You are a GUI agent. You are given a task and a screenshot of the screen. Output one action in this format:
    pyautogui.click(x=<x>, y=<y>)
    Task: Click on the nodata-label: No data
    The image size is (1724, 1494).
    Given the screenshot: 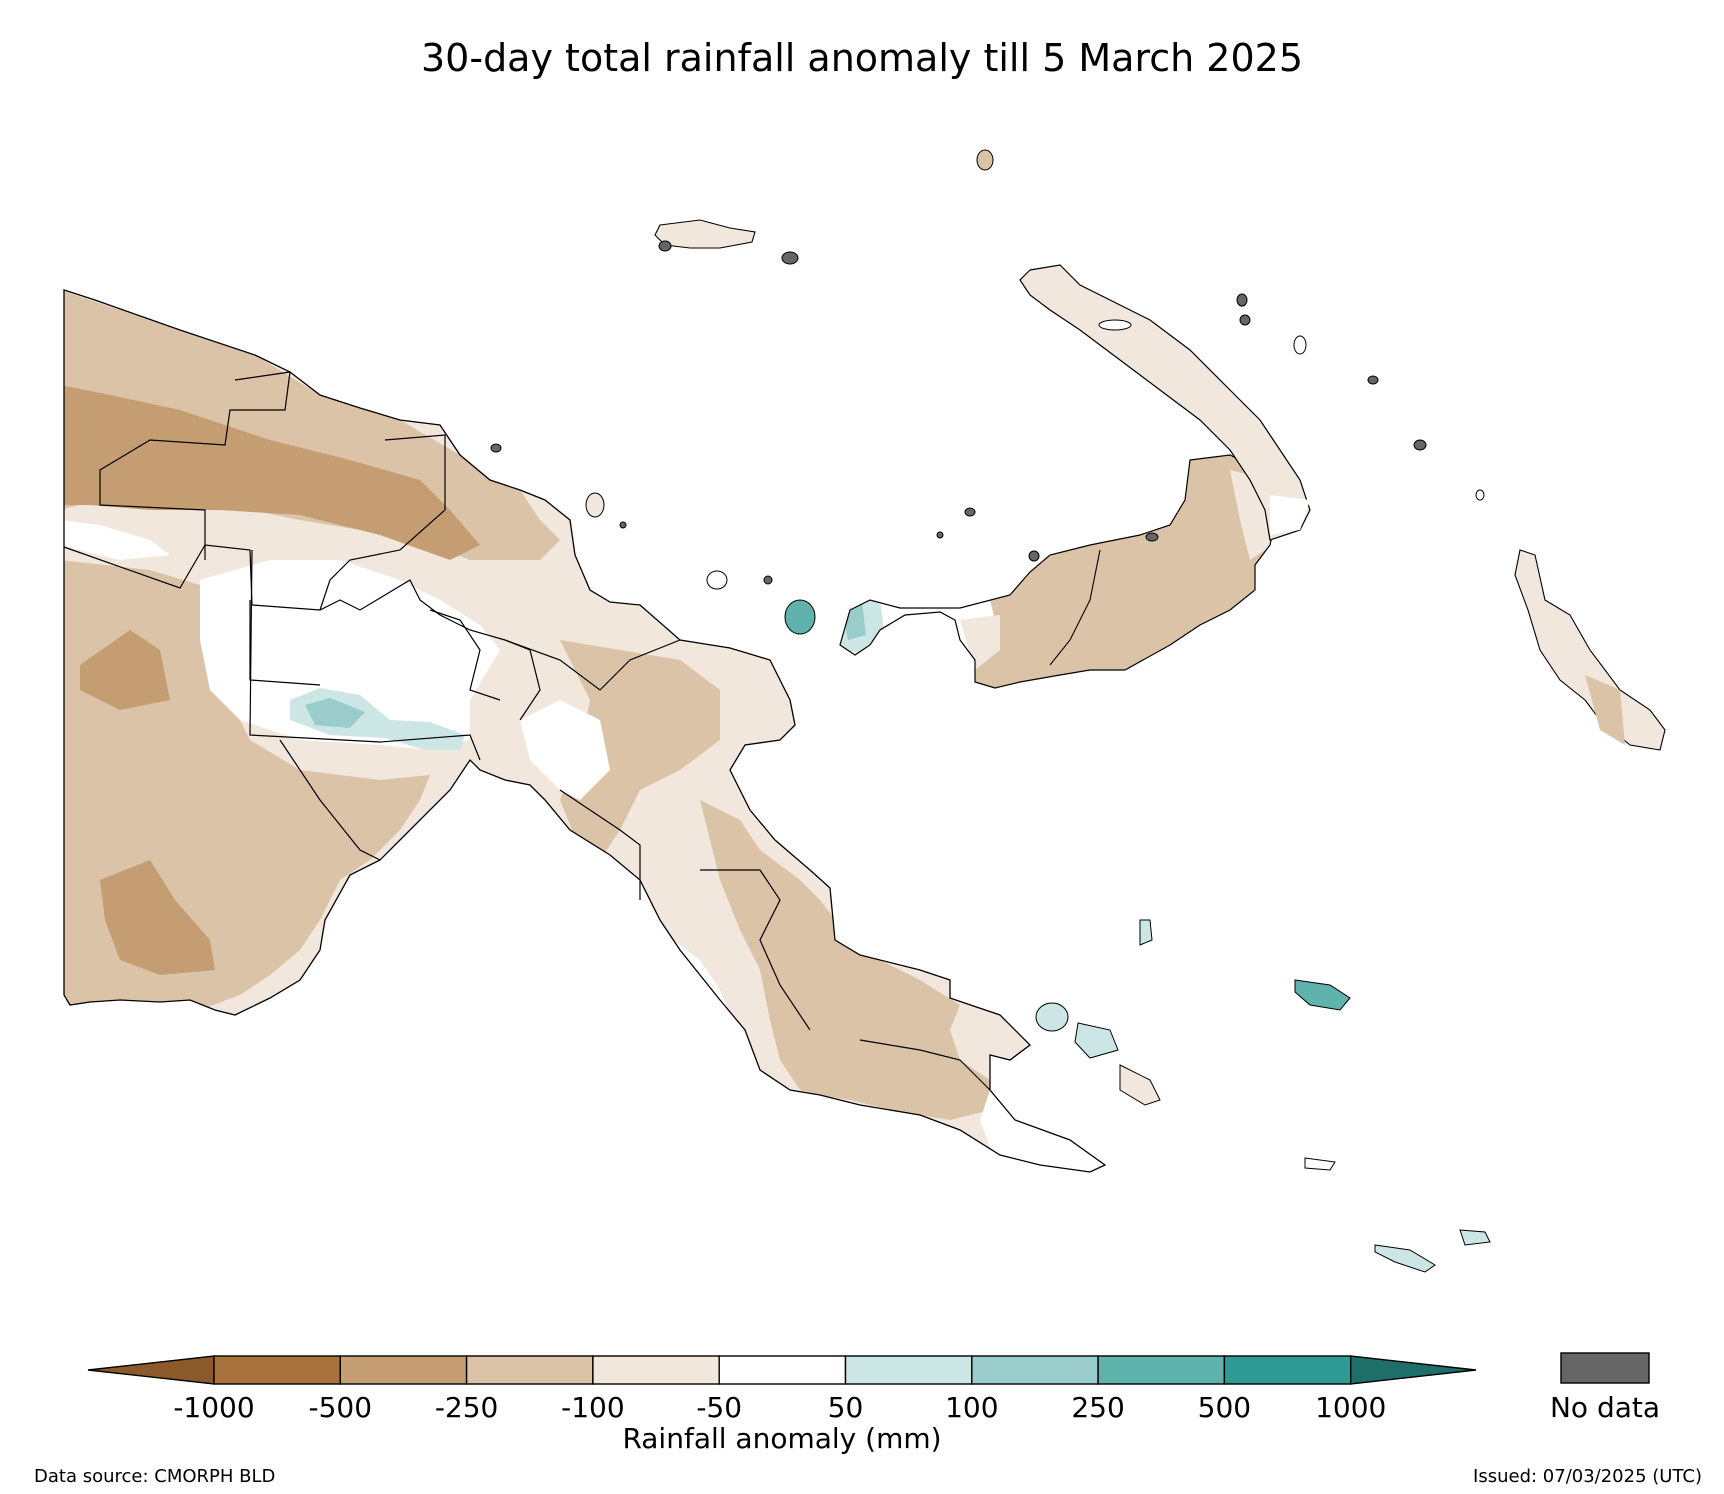 What is the action you would take?
    pyautogui.click(x=1605, y=1407)
    